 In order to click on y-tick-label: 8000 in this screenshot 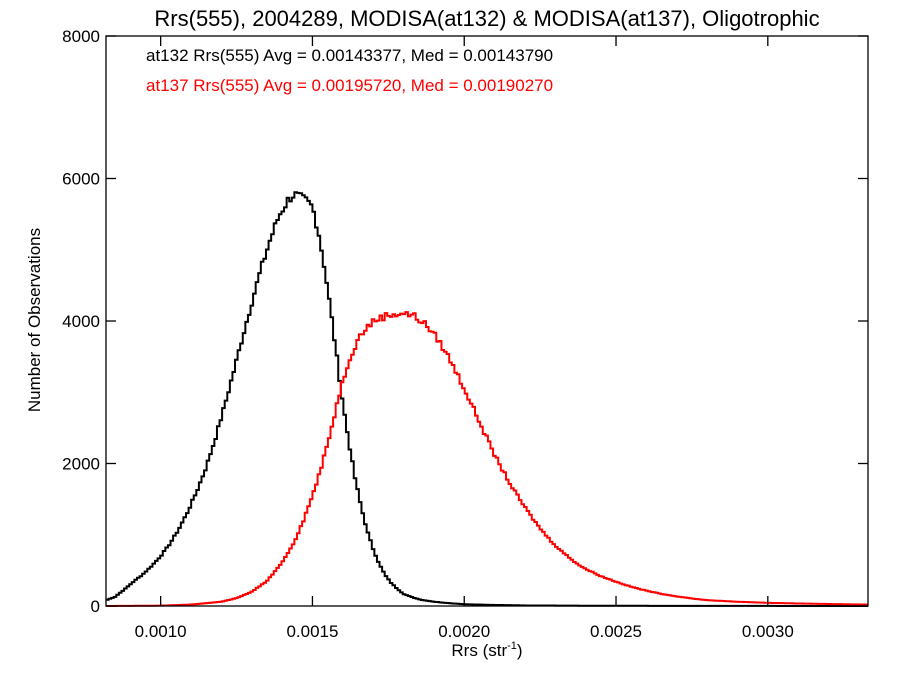, I will do `click(81, 36)`.